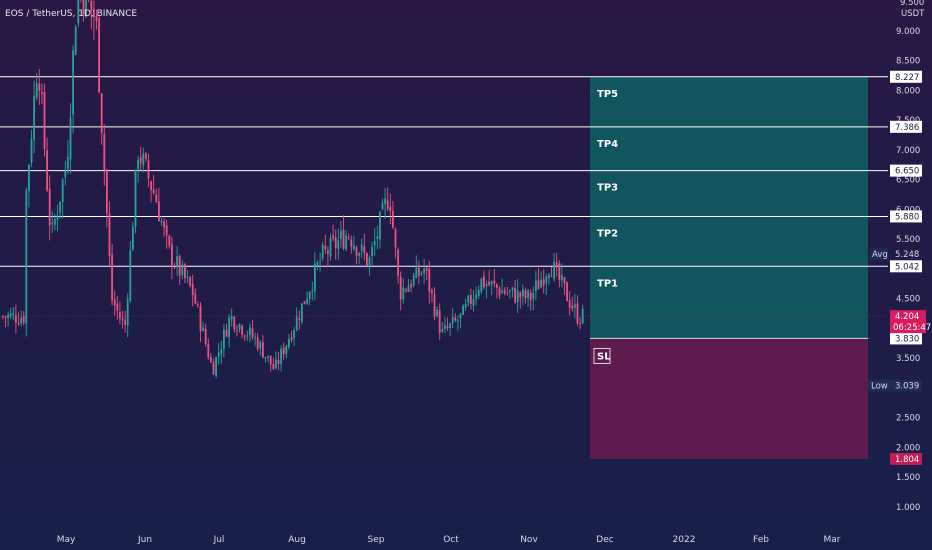 Image resolution: width=932 pixels, height=550 pixels. What do you see at coordinates (449, 540) in the screenshot?
I see `time-axis: May Jun Jul Aug Sep Oct Nov Dec 2022 Feb Mar` at bounding box center [449, 540].